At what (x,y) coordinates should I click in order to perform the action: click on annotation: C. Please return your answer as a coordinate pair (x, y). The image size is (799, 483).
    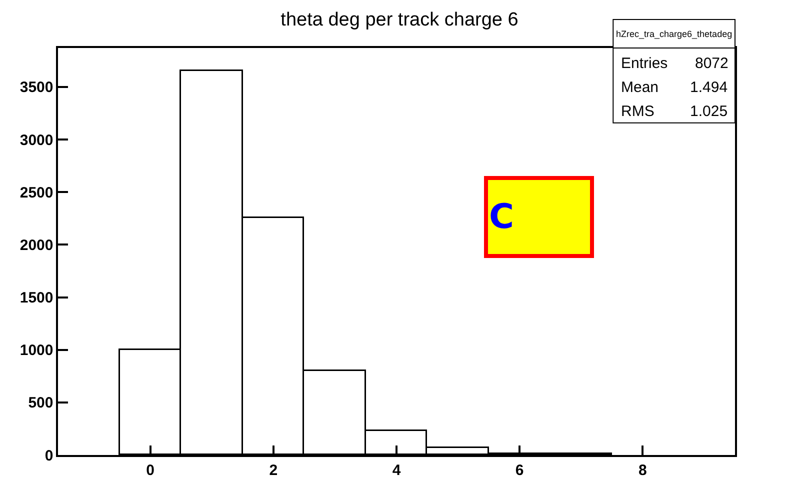
    Looking at the image, I should click on (501, 217).